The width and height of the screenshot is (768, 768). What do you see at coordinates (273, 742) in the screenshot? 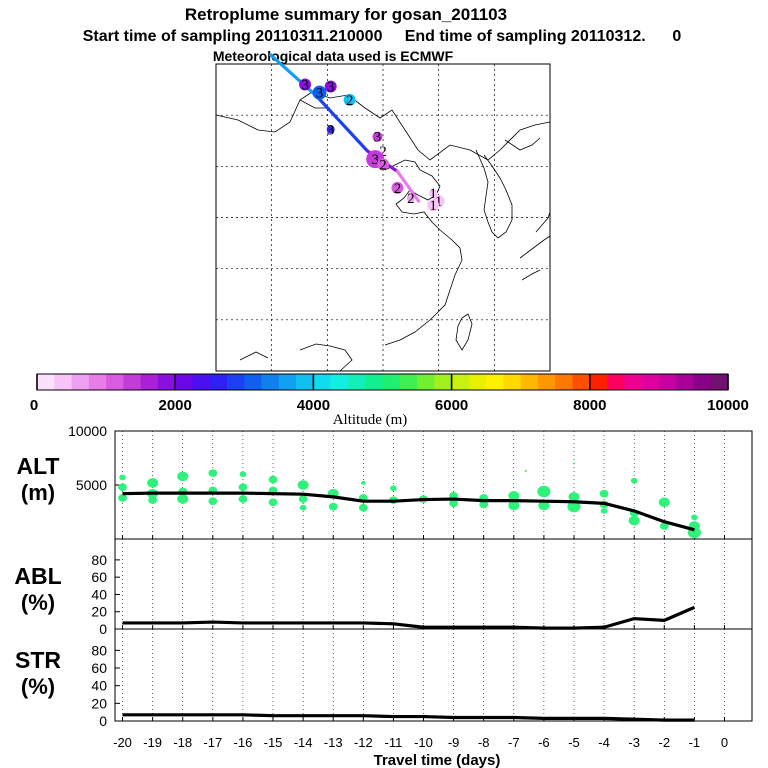
I see `x-tick-label: -15` at bounding box center [273, 742].